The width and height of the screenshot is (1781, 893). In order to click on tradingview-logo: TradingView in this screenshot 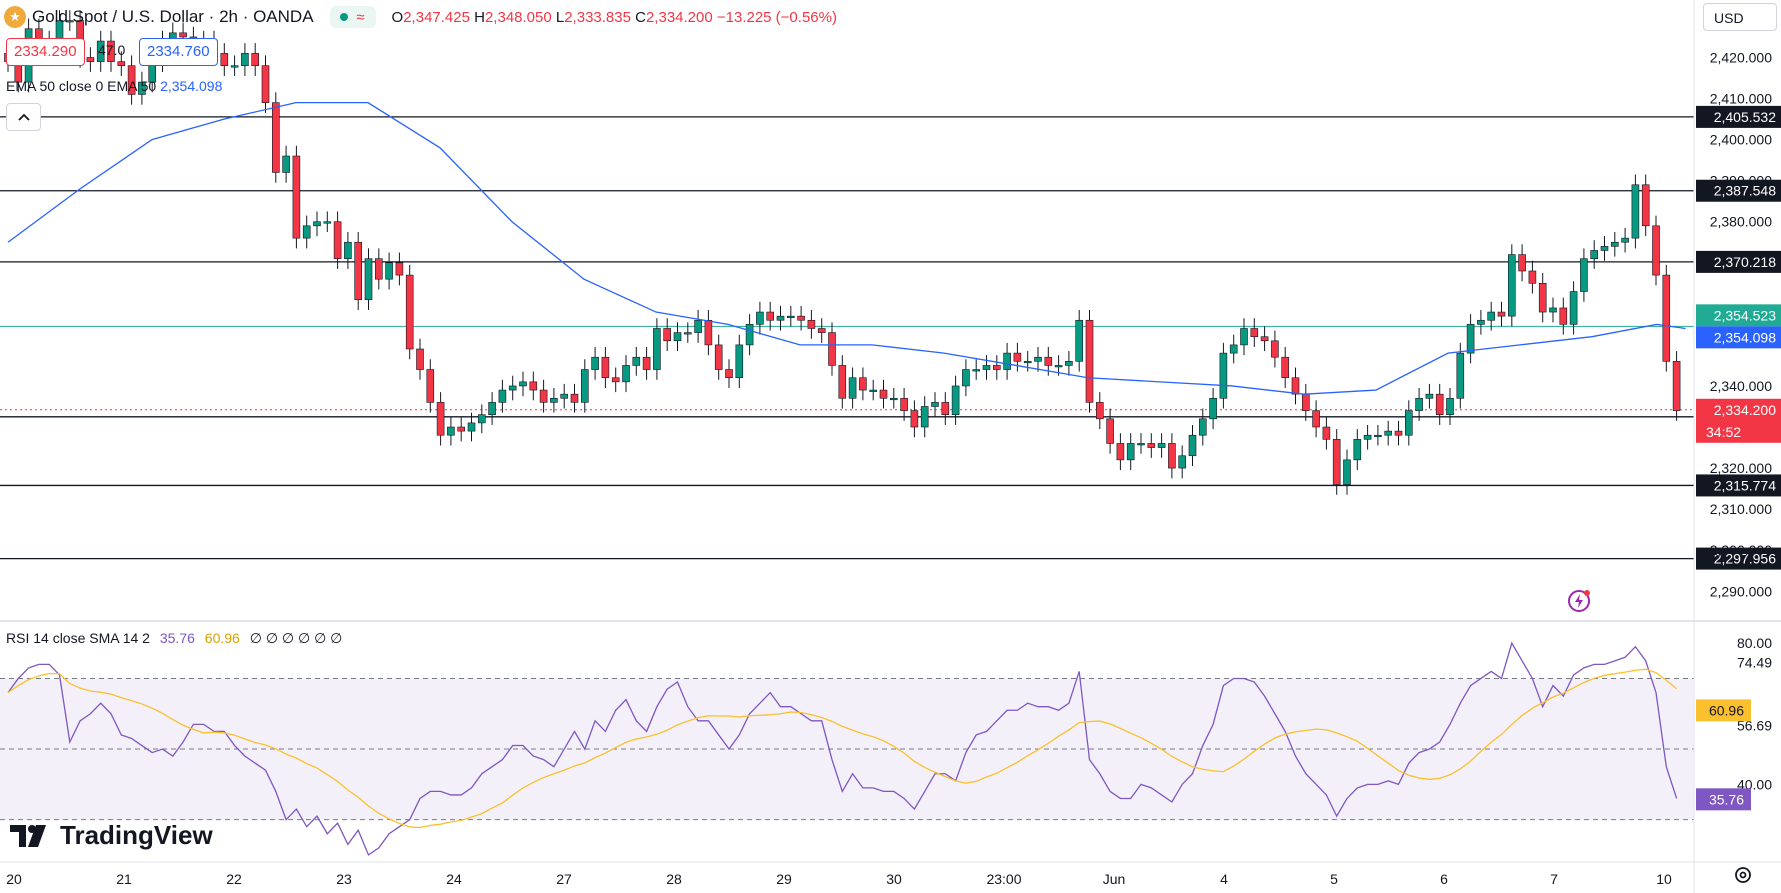, I will do `click(111, 835)`.